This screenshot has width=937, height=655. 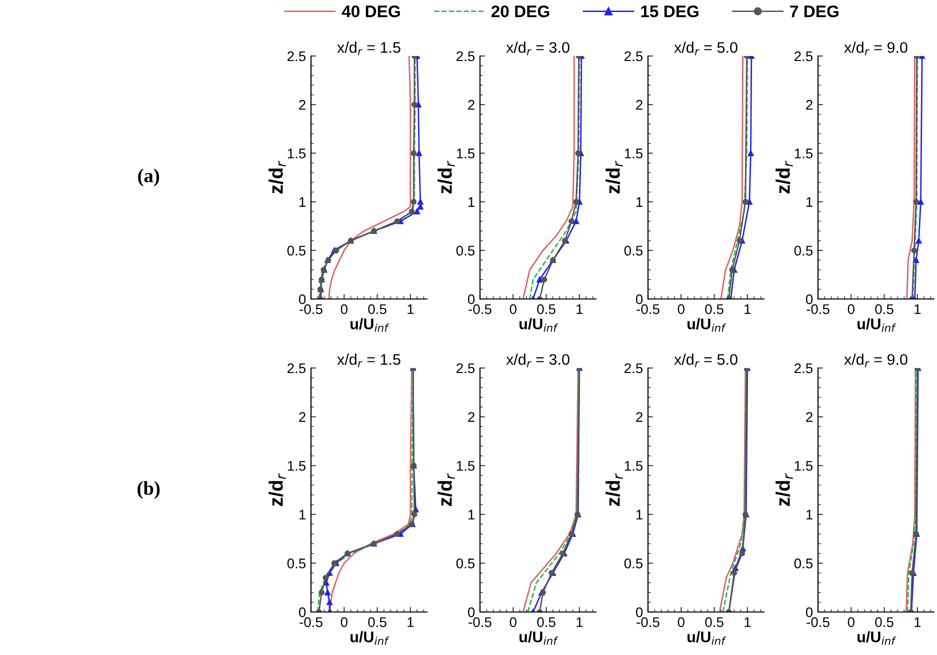 What do you see at coordinates (149, 490) in the screenshot?
I see `text: (b)` at bounding box center [149, 490].